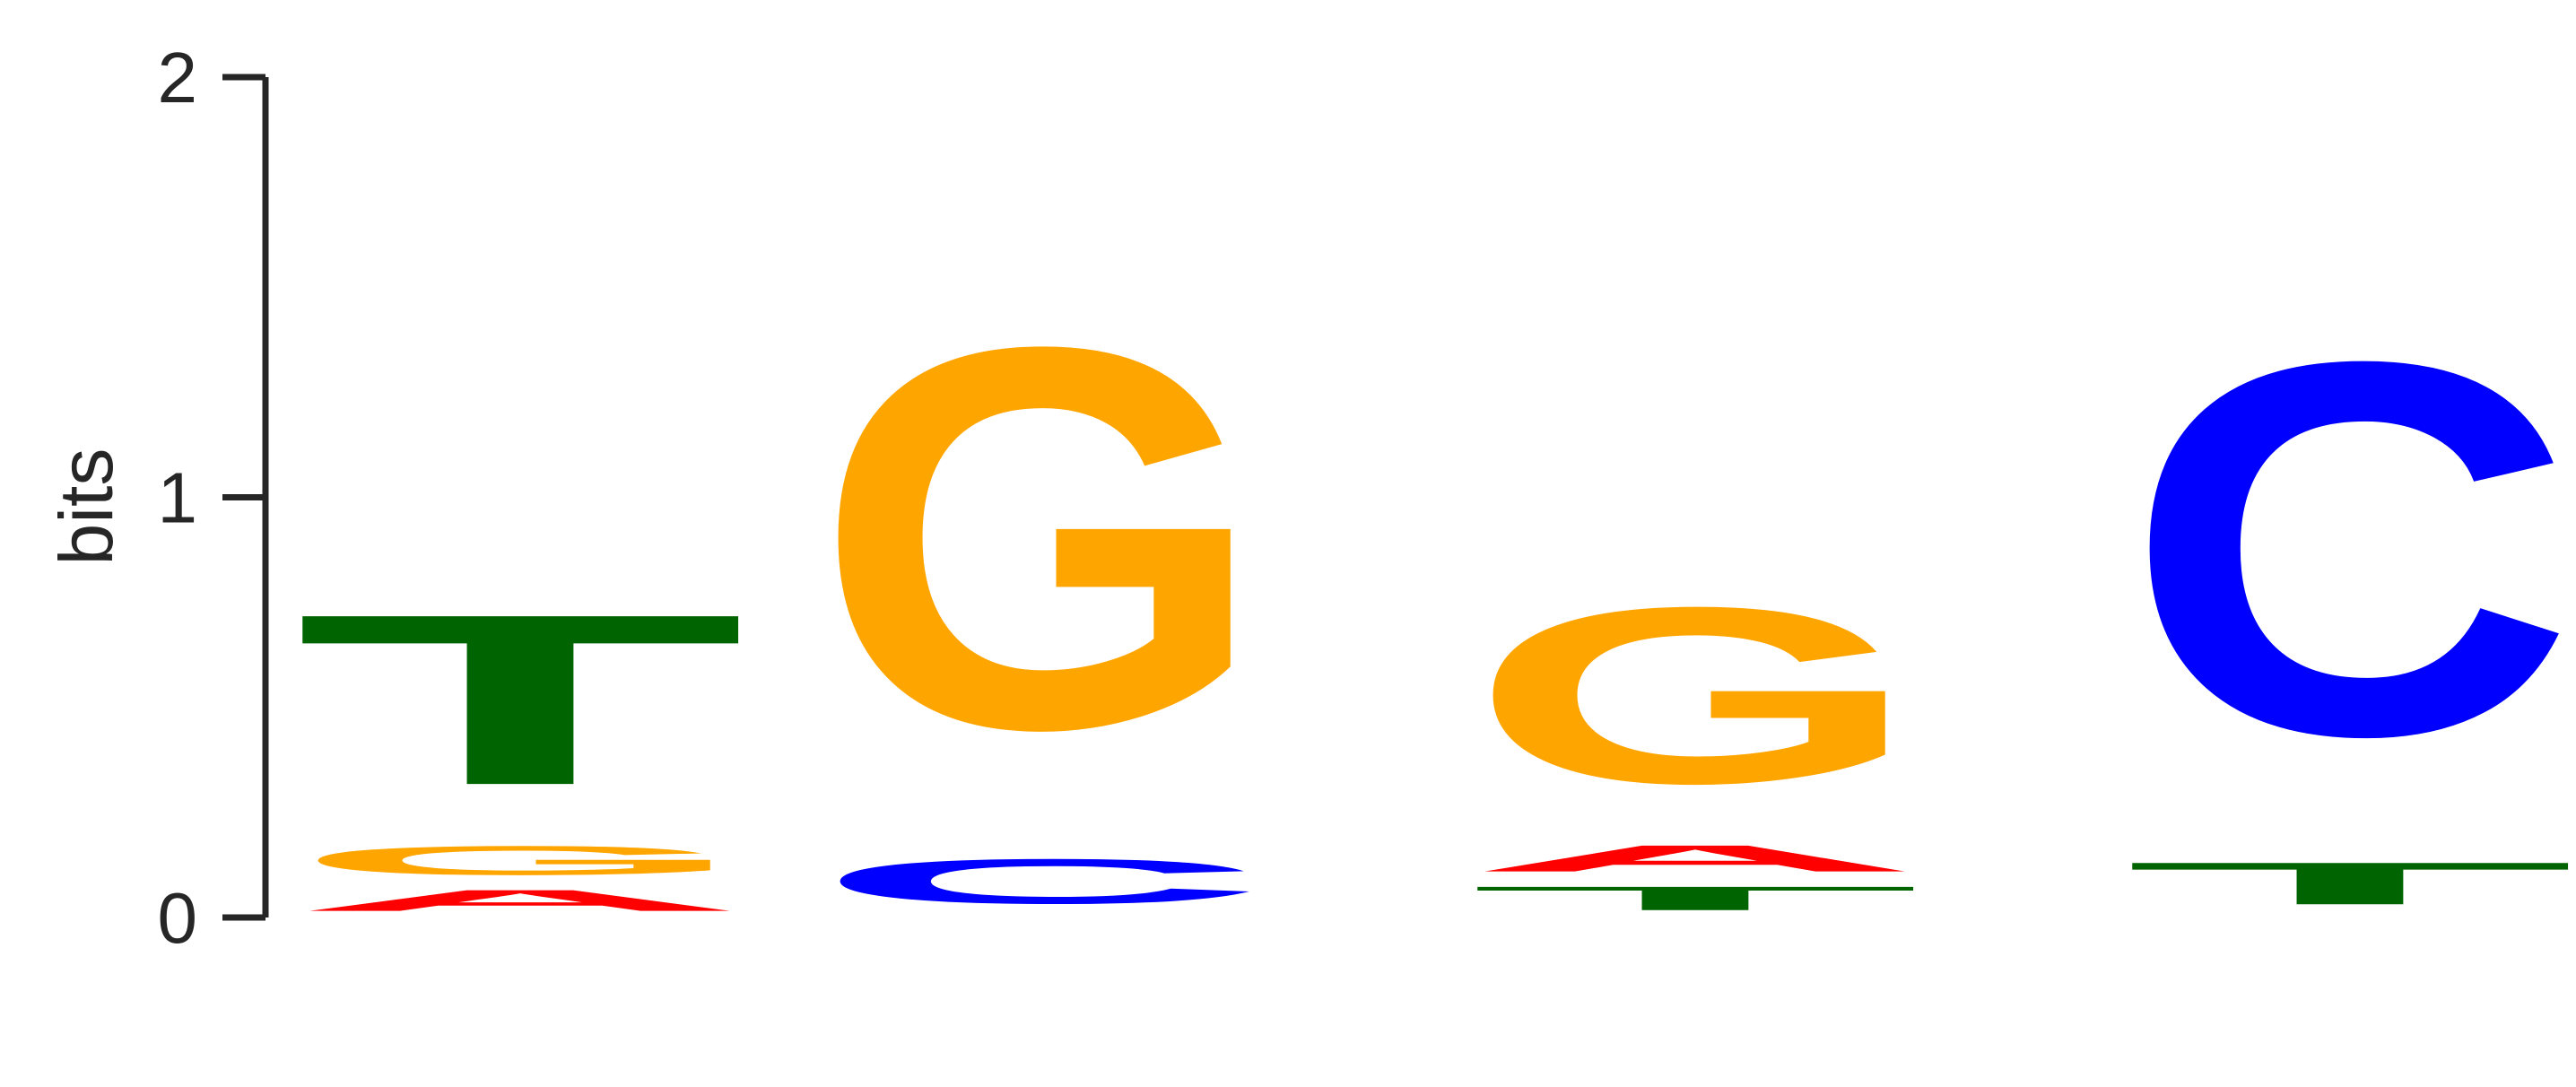 Image resolution: width=2576 pixels, height=1087 pixels. Describe the element at coordinates (86, 507) in the screenshot. I see `y-axis-label: bits` at that location.